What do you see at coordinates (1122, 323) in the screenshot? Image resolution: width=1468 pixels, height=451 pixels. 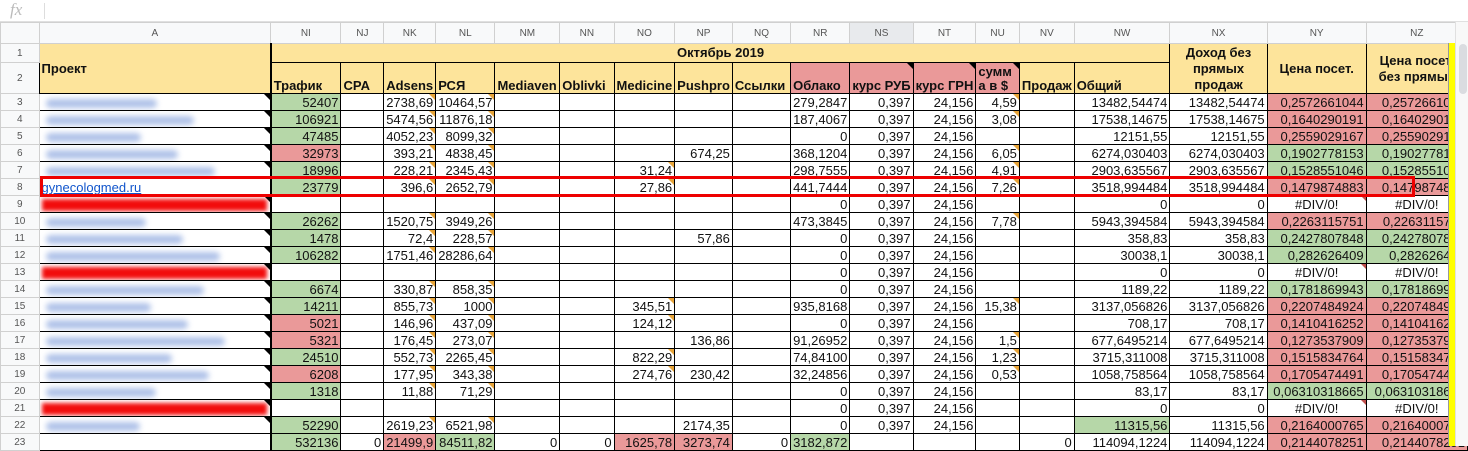 I see `cell-nw16: 708,17` at bounding box center [1122, 323].